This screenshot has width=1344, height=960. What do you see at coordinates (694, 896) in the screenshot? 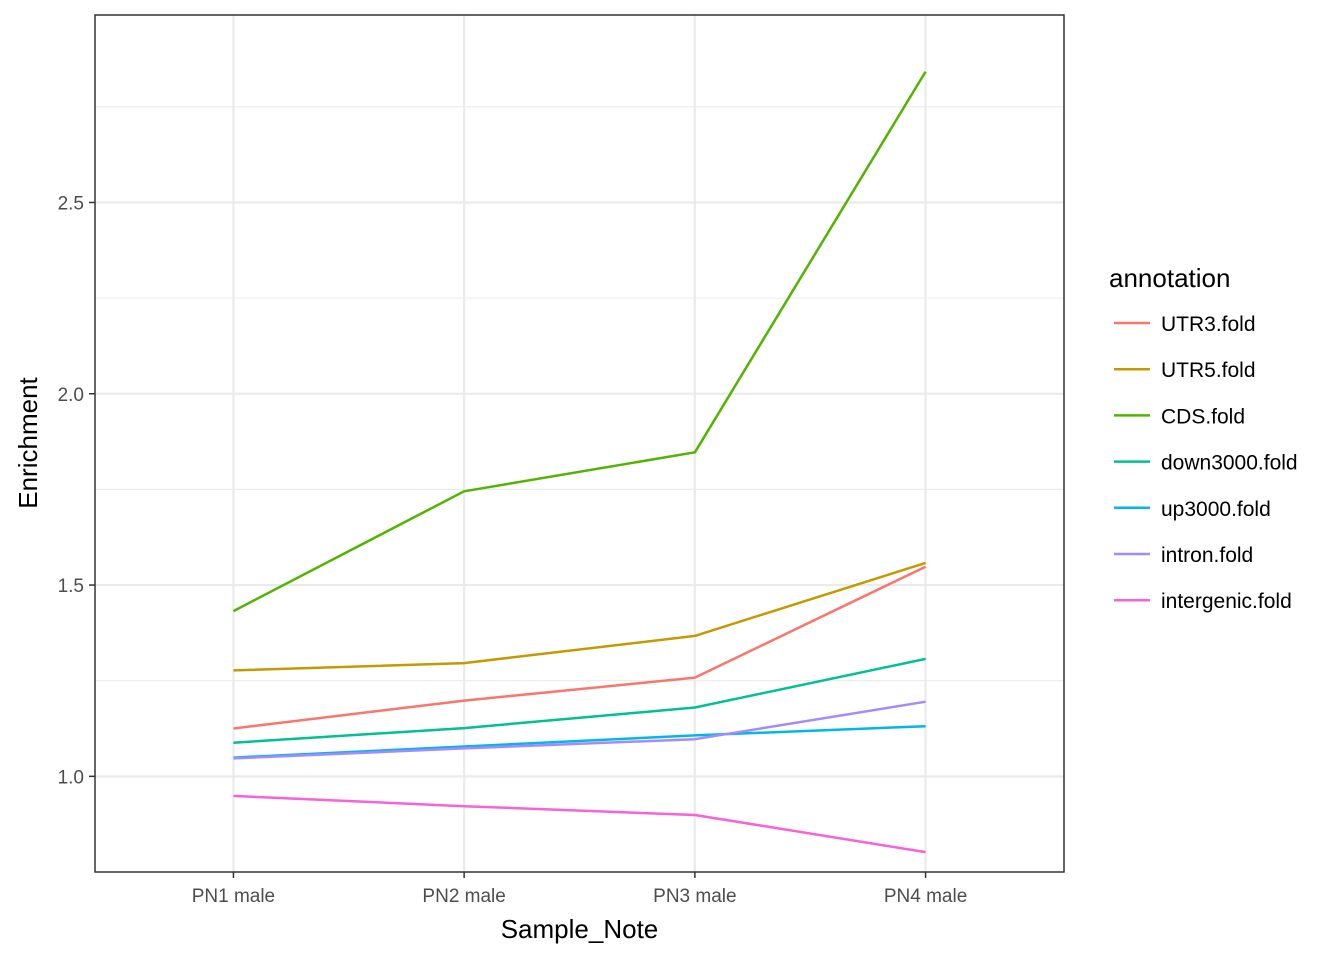
I see `x-tick-label: PN3 male` at bounding box center [694, 896].